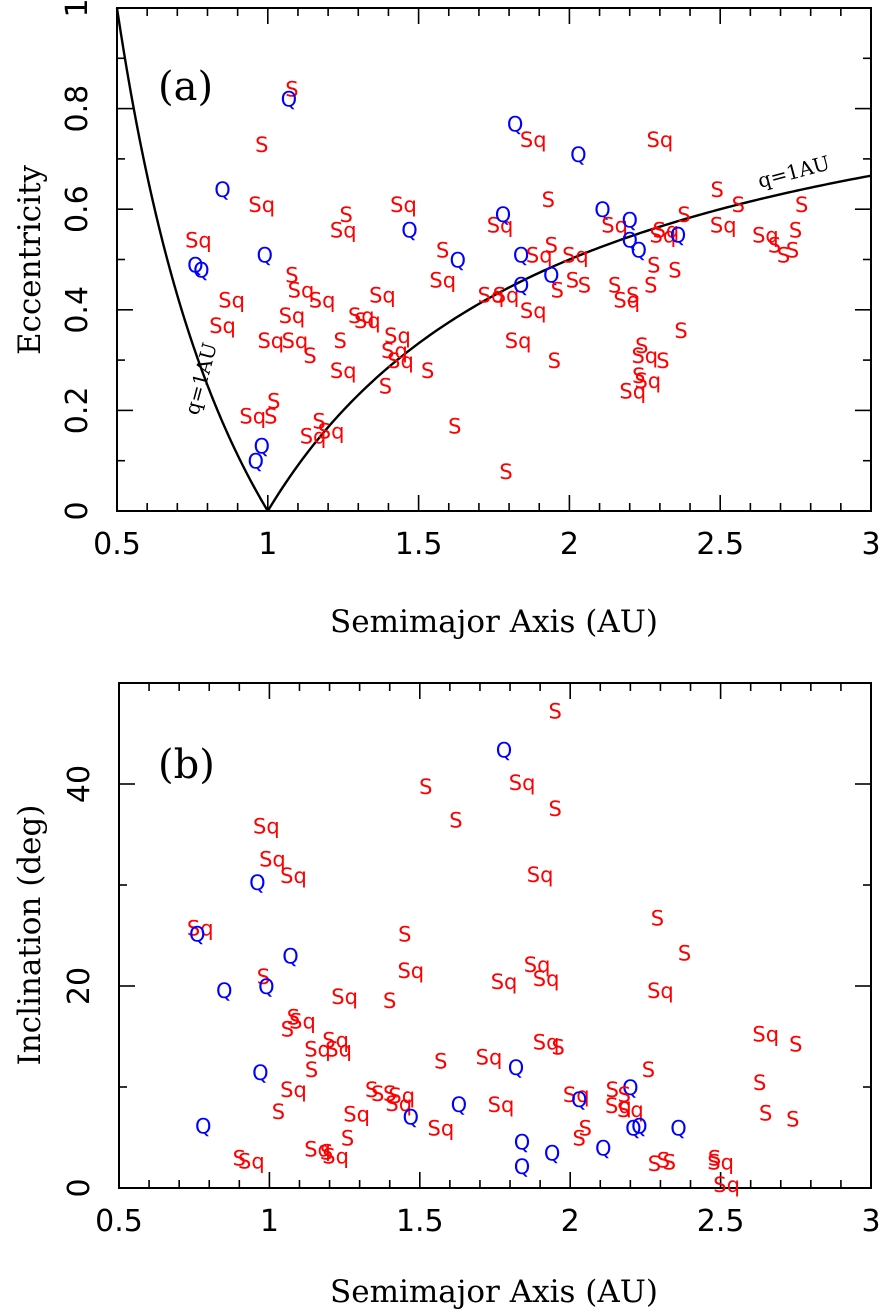 The width and height of the screenshot is (886, 1315). Describe the element at coordinates (30, 935) in the screenshot. I see `panel-b-y-axis-title: Inclination (deg)` at that location.